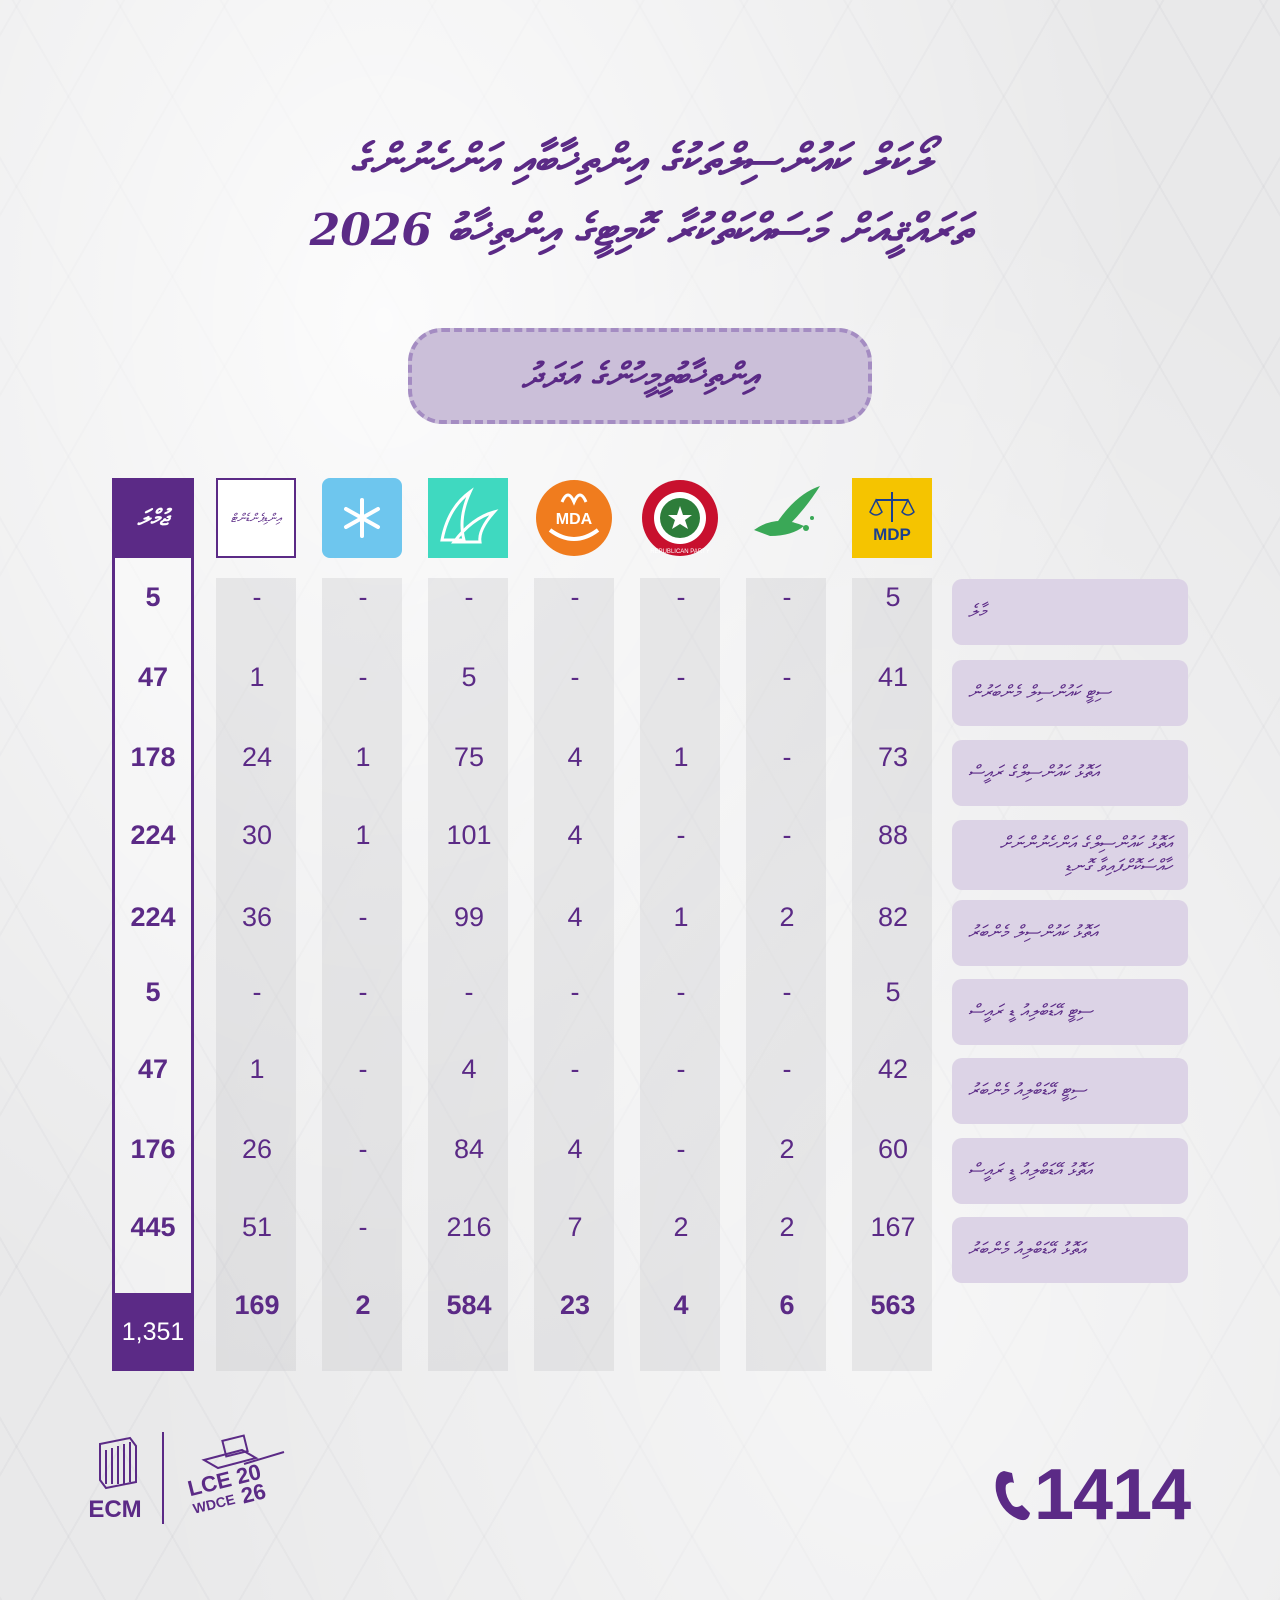 This screenshot has width=1280, height=1600. Describe the element at coordinates (153, 597) in the screenshot. I see `row-total: 5` at that location.